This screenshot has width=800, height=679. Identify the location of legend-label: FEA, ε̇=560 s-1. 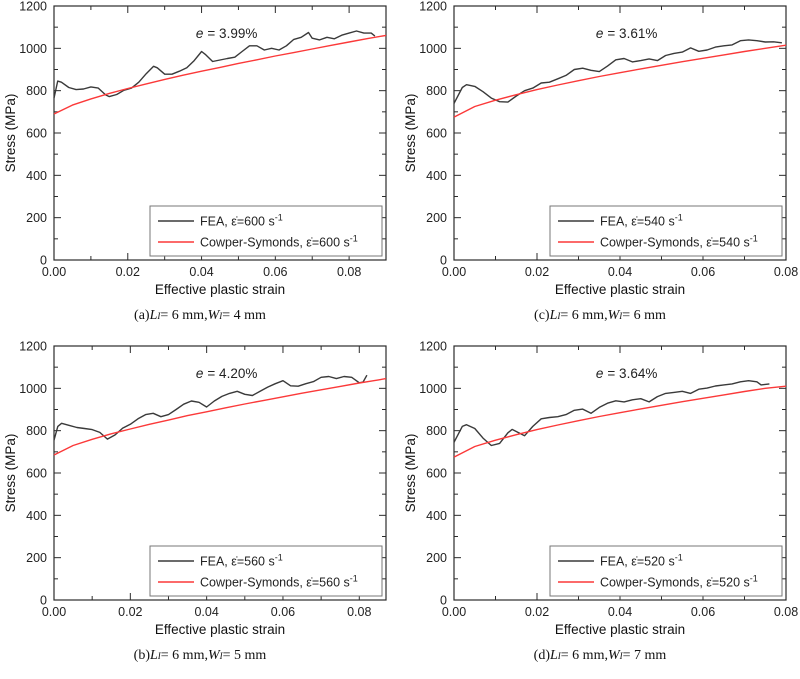
(241, 561).